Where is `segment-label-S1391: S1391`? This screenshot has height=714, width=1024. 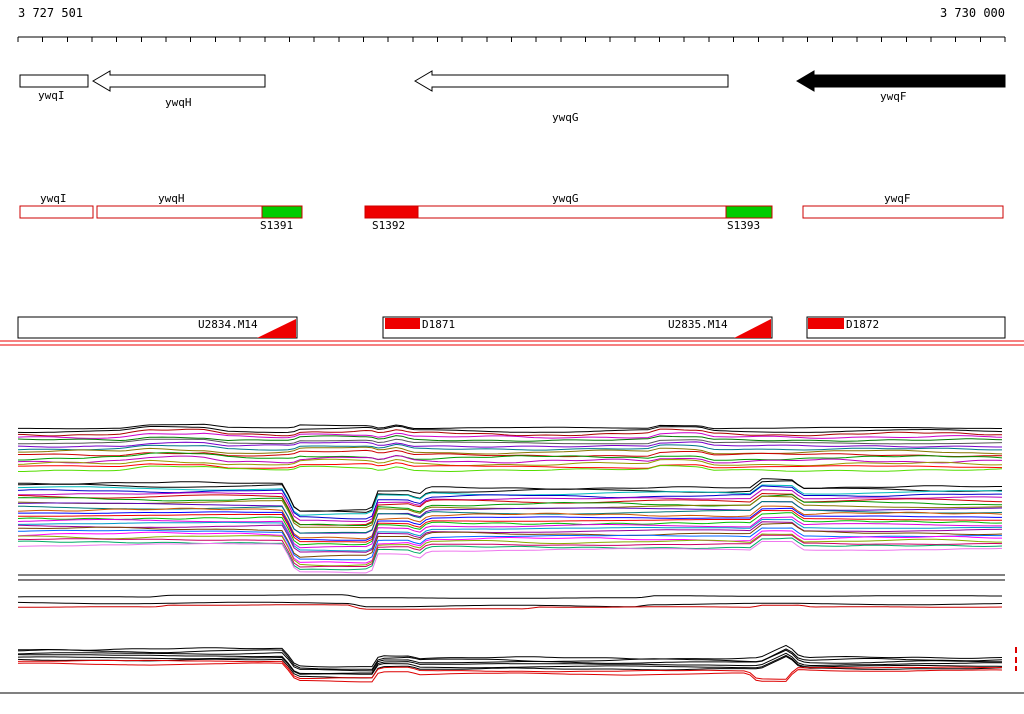 segment-label-S1391: S1391 is located at coordinates (277, 225).